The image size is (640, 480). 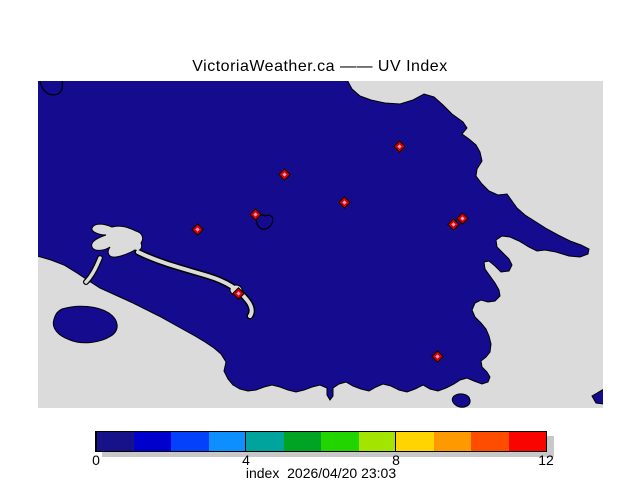 What do you see at coordinates (320, 66) in the screenshot?
I see `page-title: VictoriaWeather.ca —— UV Index` at bounding box center [320, 66].